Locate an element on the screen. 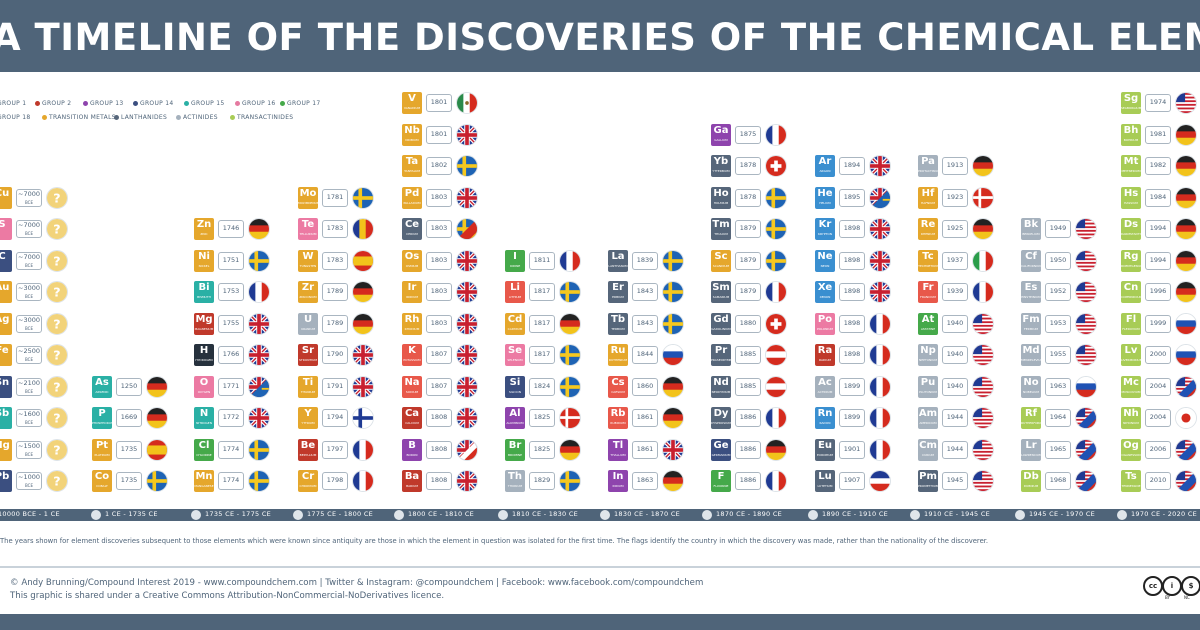  element-tile: Gd GADOLINIUM is located at coordinates (721, 323).